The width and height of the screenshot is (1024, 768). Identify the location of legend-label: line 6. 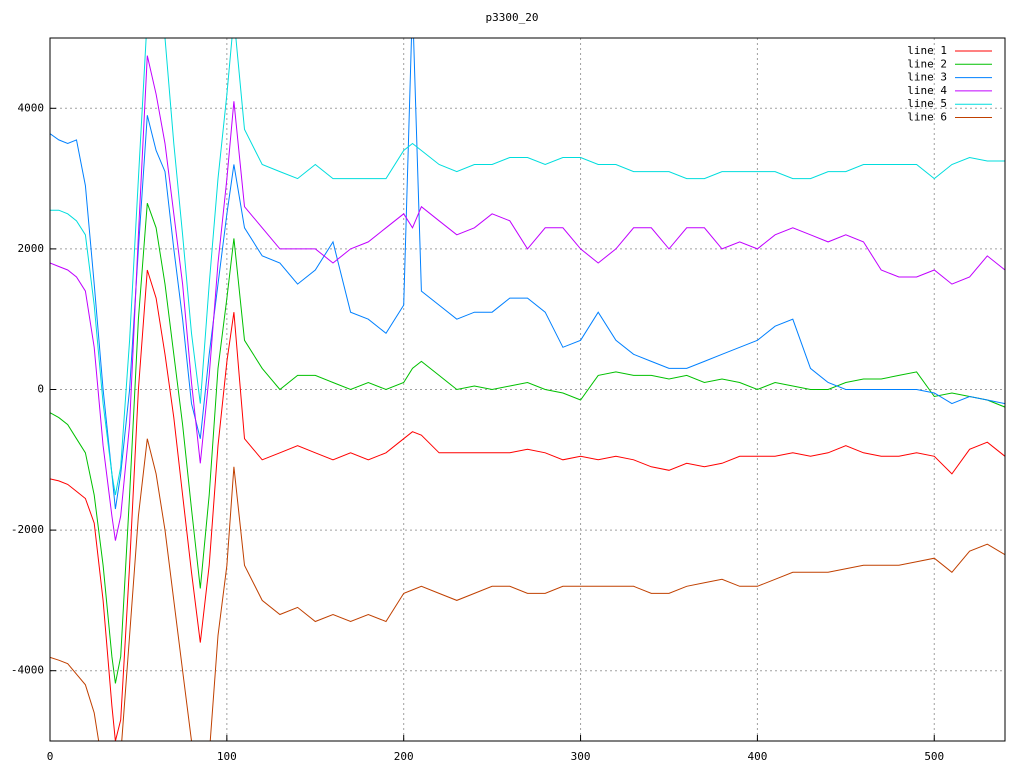
(927, 117).